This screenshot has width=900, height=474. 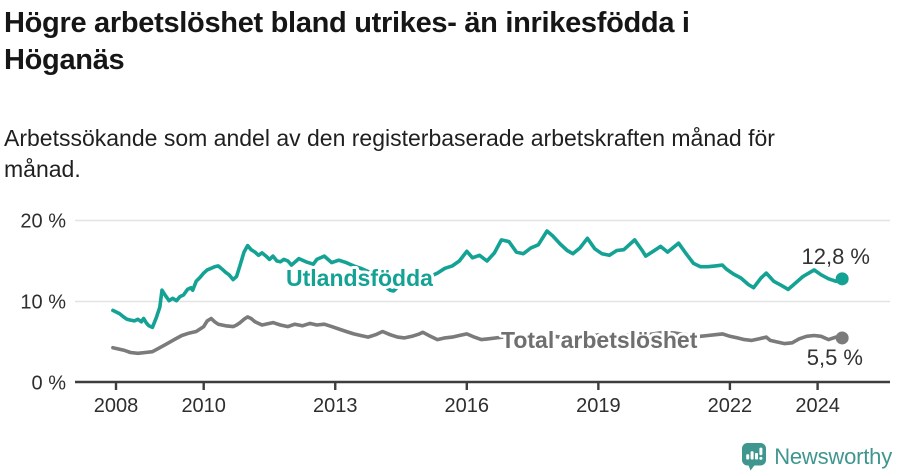 I want to click on x-axis-label-2024: 2024, so click(x=817, y=406).